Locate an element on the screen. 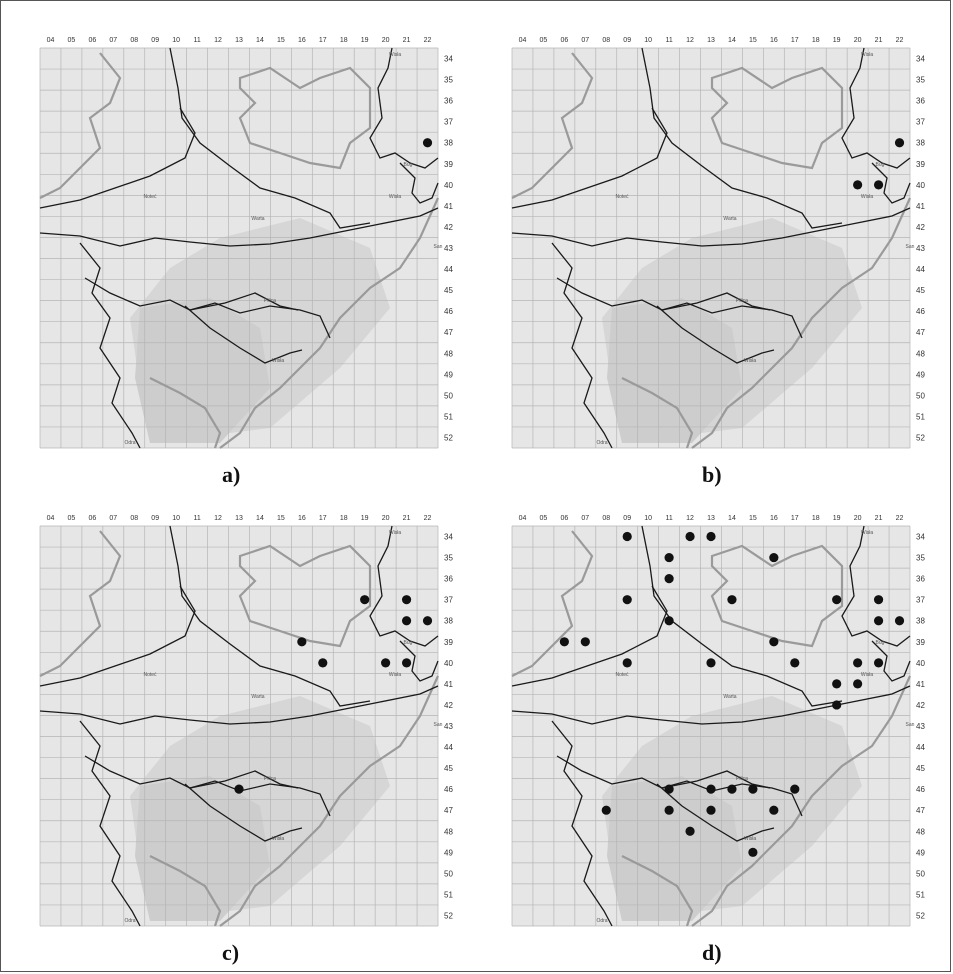 The width and height of the screenshot is (953, 974). column-tick-label: 08 is located at coordinates (134, 518).